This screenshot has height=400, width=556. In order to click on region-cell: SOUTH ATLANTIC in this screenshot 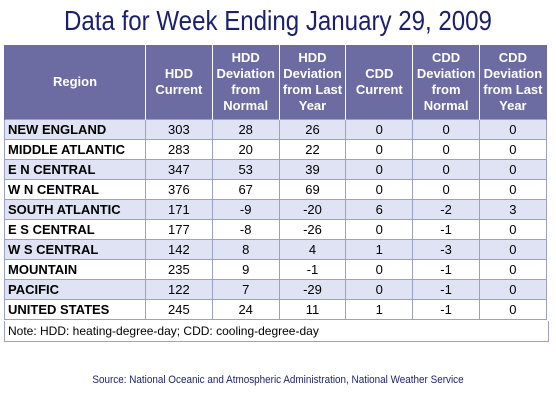, I will do `click(75, 209)`.